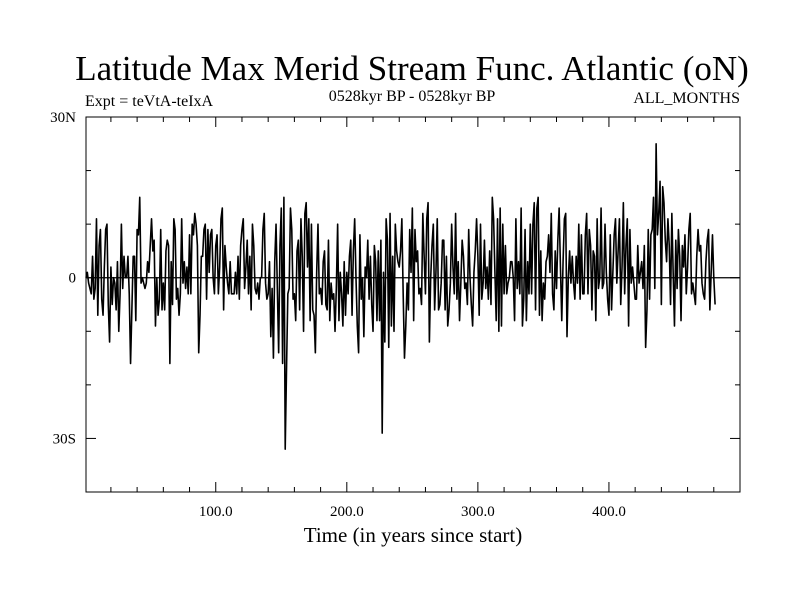  What do you see at coordinates (149, 101) in the screenshot?
I see `chart-subtitle-left: Expt = teVtA-teIxA` at bounding box center [149, 101].